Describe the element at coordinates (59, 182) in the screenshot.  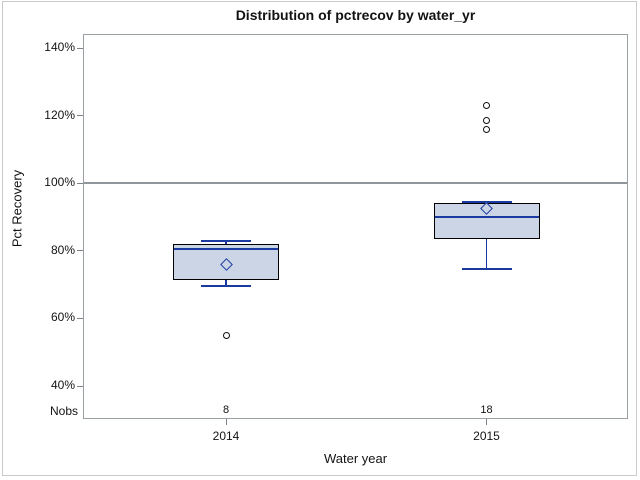
I see `y-tick-label: 100%` at that location.